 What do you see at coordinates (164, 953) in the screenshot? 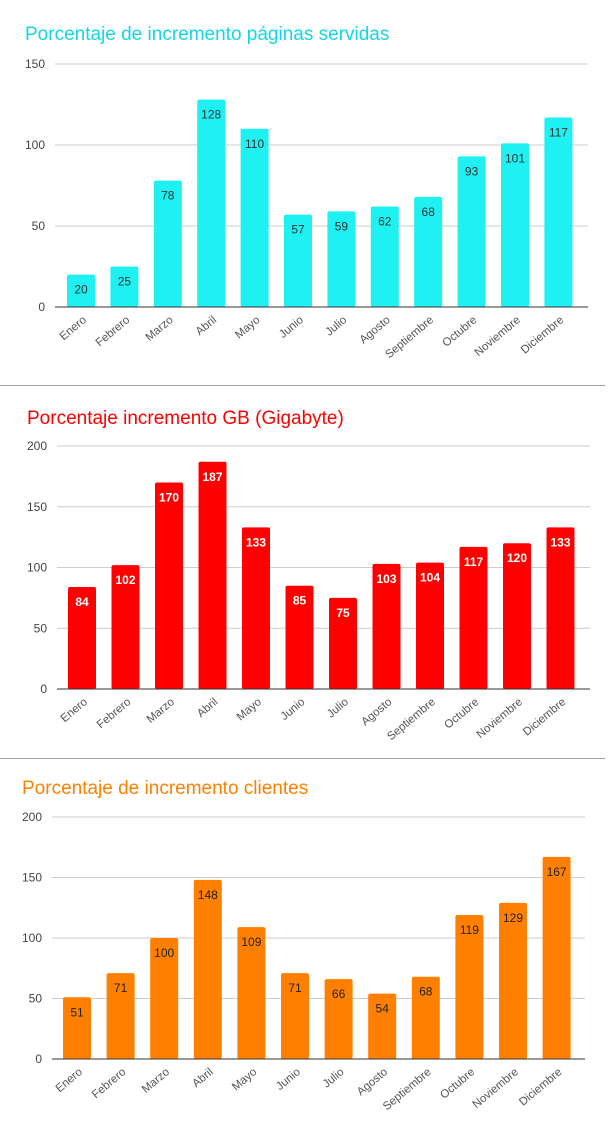
I see `data-label: 100` at bounding box center [164, 953].